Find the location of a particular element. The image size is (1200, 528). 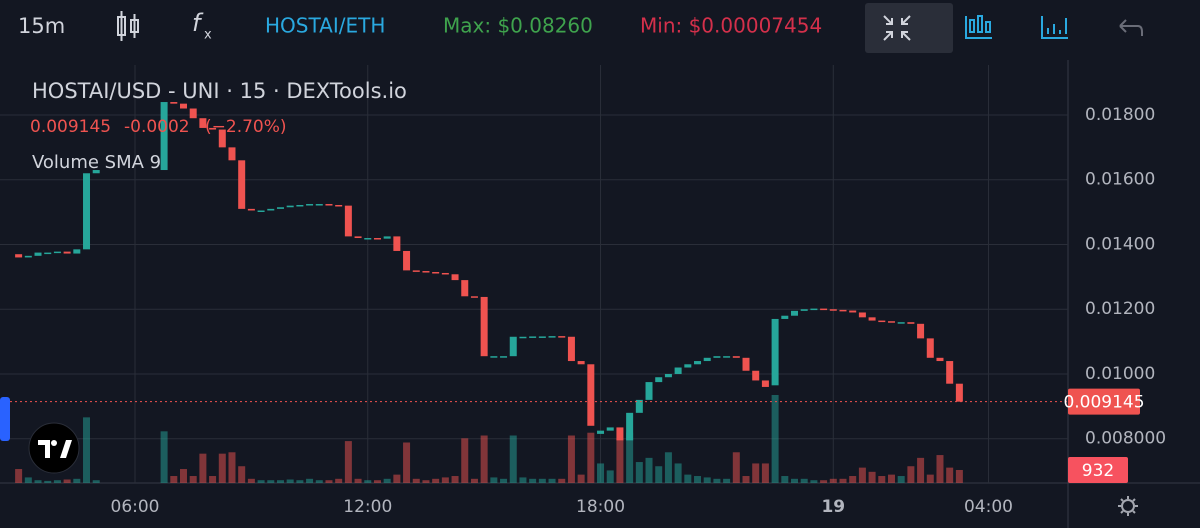

side-tab is located at coordinates (5, 419).